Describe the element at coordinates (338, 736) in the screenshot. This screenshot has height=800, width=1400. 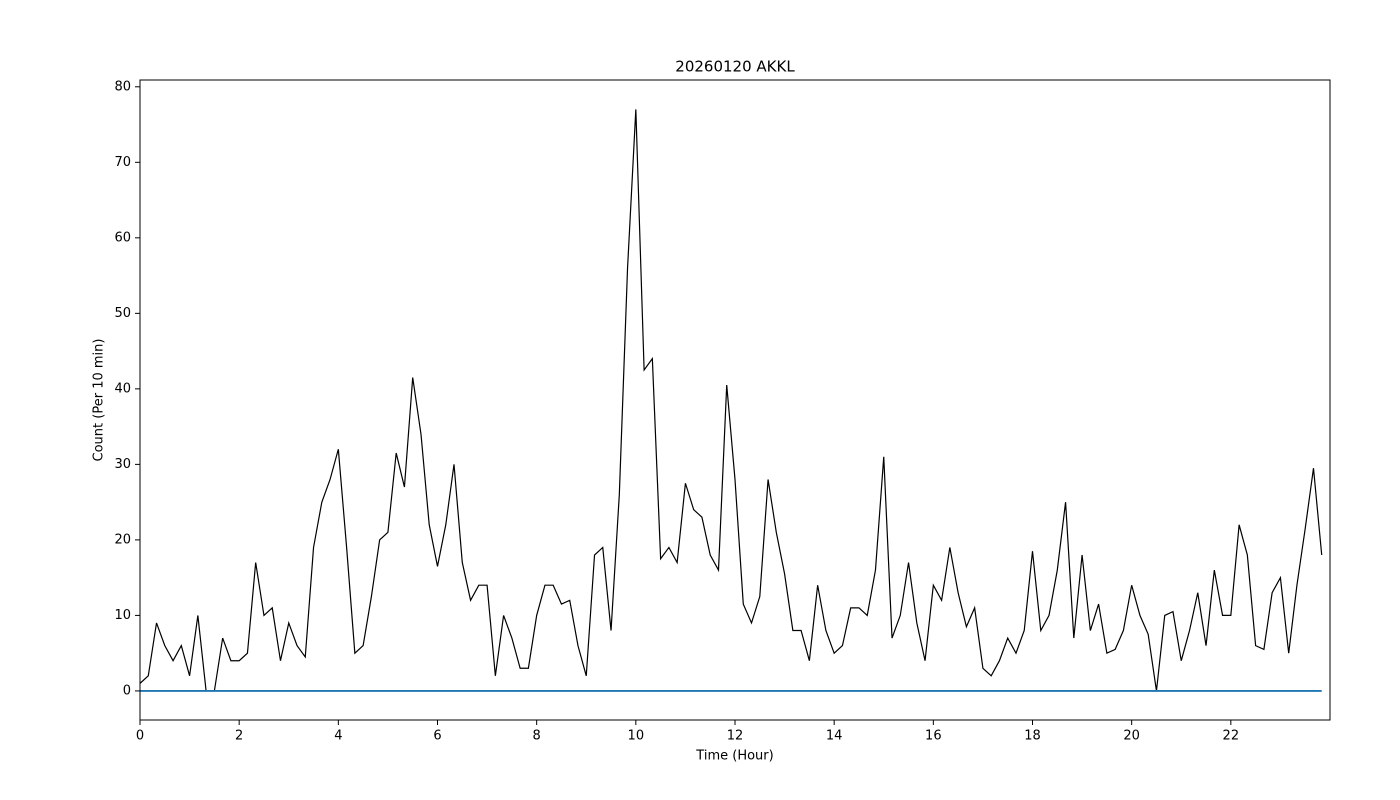
I see `x-tick-label: 4` at that location.